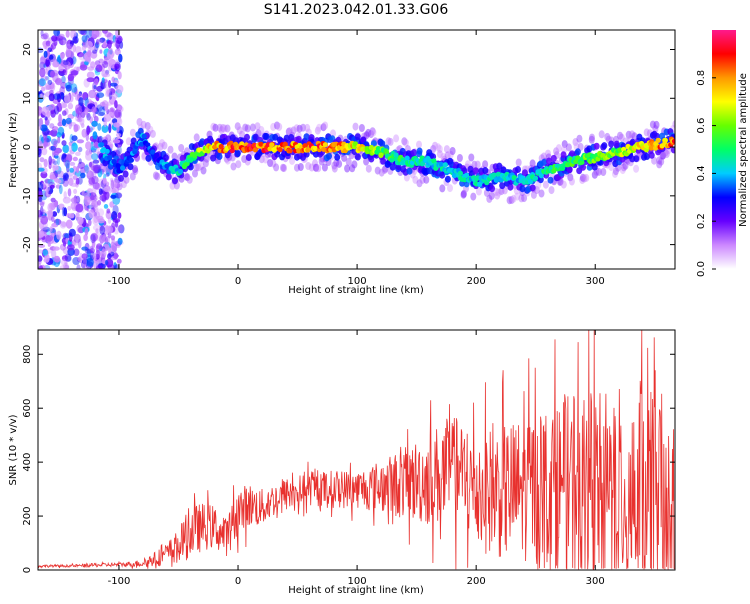 This screenshot has width=750, height=604. I want to click on colorbar-tick-label: 0.6, so click(701, 126).